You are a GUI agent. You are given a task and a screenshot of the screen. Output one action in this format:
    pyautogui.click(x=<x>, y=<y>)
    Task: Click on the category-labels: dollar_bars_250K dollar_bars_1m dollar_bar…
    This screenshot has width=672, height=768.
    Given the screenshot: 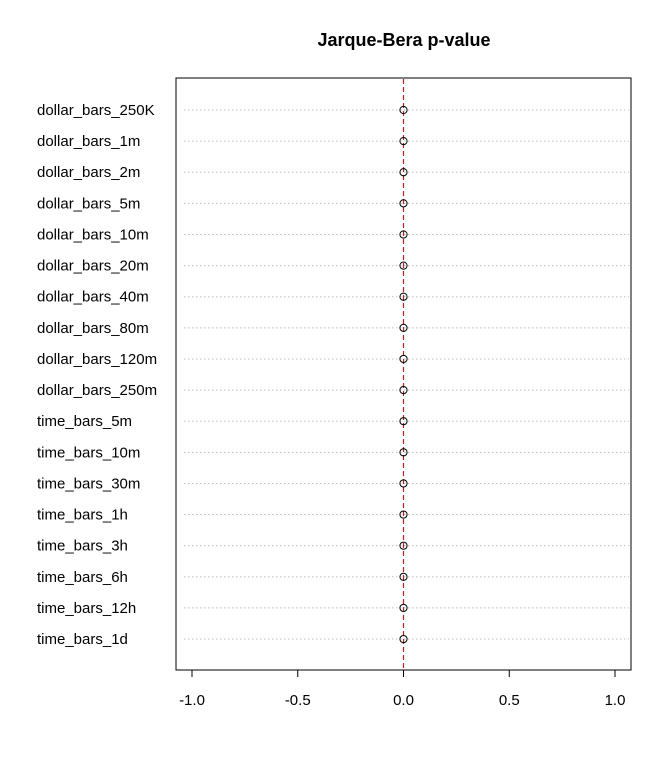 What is the action you would take?
    pyautogui.click(x=97, y=375)
    